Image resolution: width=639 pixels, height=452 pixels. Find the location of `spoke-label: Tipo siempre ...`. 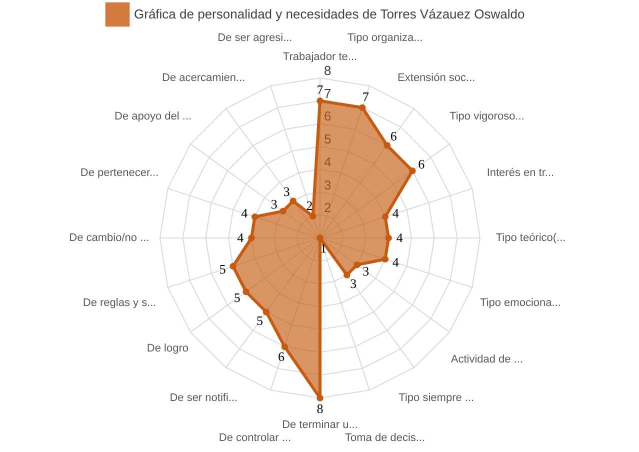

spoke-label: Tipo siempre ... is located at coordinates (436, 398).